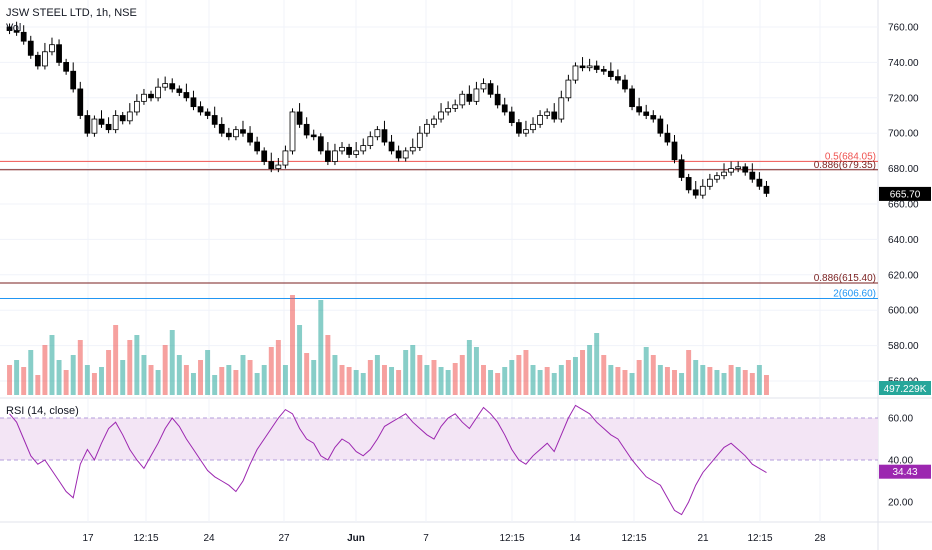 Image resolution: width=932 pixels, height=550 pixels. I want to click on time-tick-label: 17, so click(88, 538).